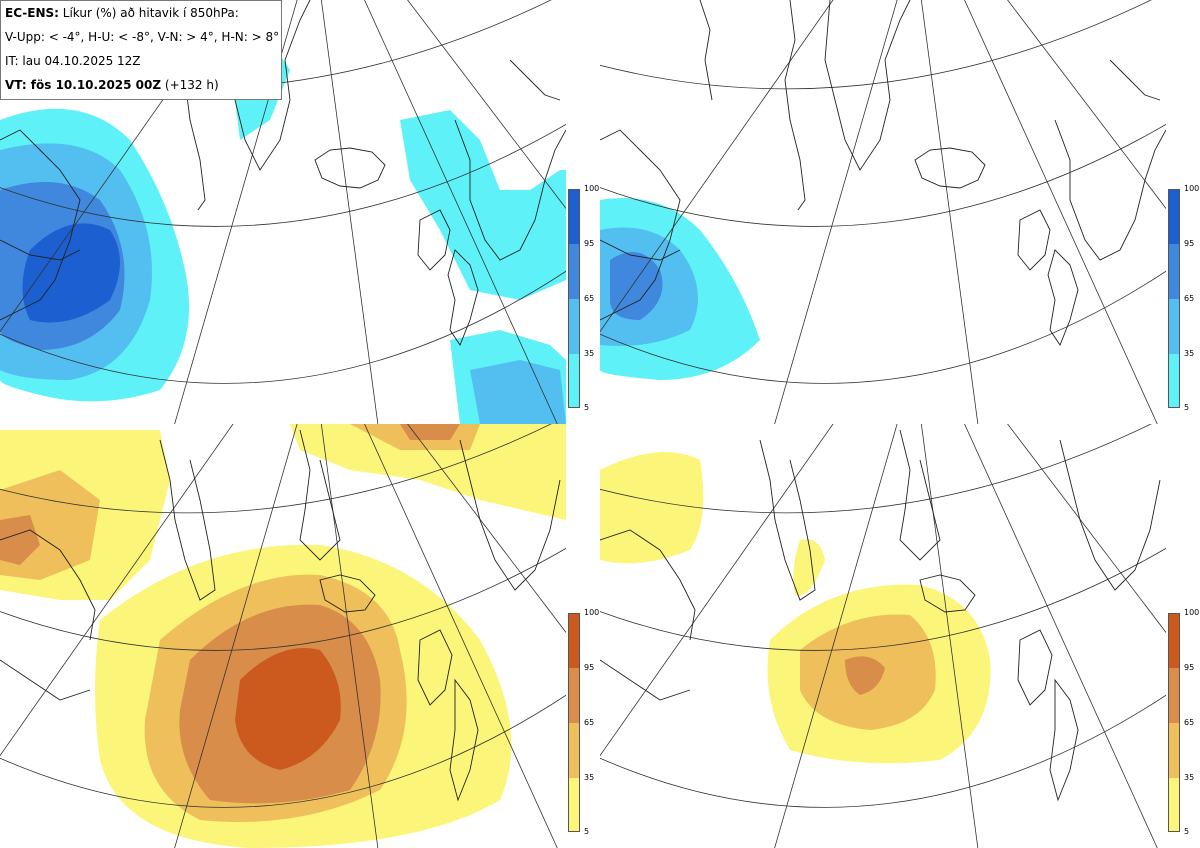 This screenshot has height=848, width=1200. What do you see at coordinates (112, 85) in the screenshot?
I see `info-line-4: VT: fös 10.10.2025 00Z (+132 h)` at bounding box center [112, 85].